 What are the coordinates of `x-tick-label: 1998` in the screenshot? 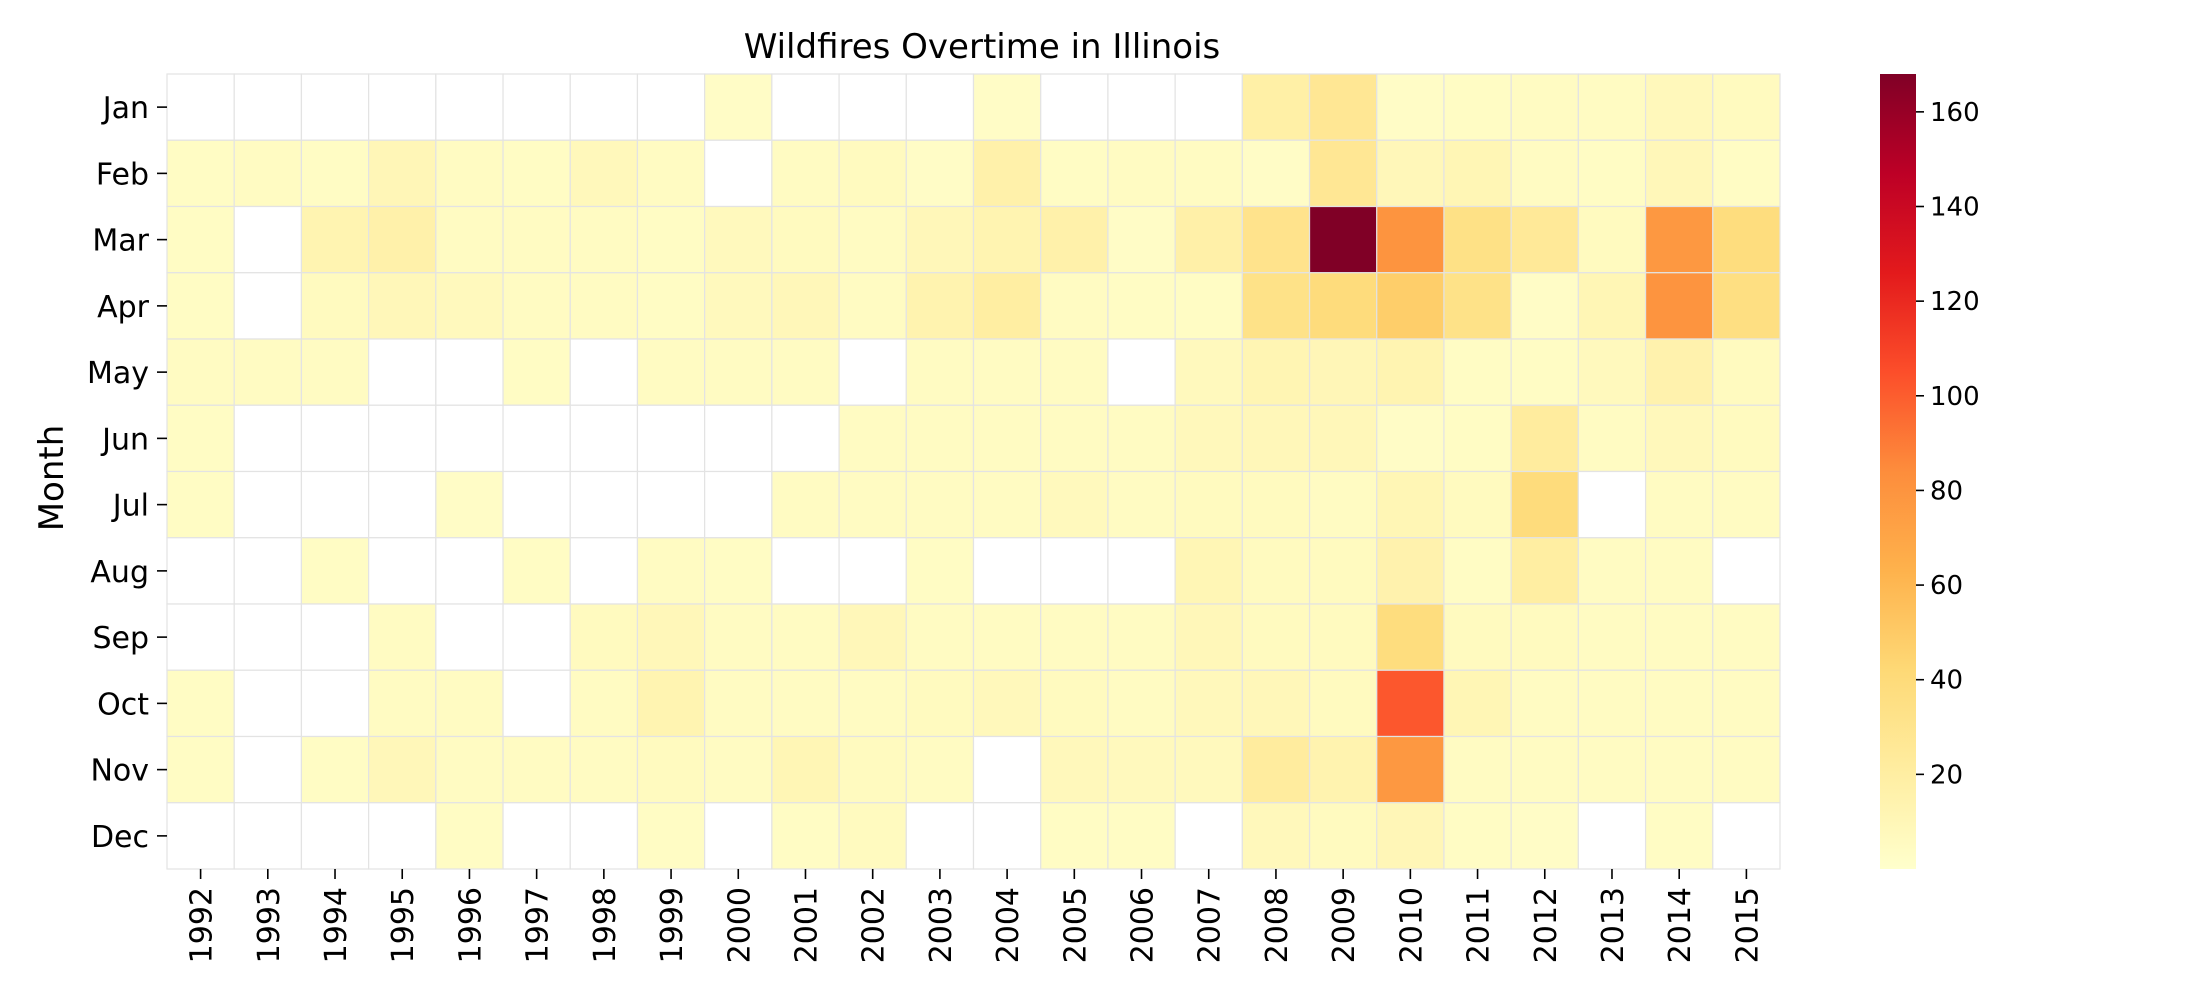 It's located at (605, 925).